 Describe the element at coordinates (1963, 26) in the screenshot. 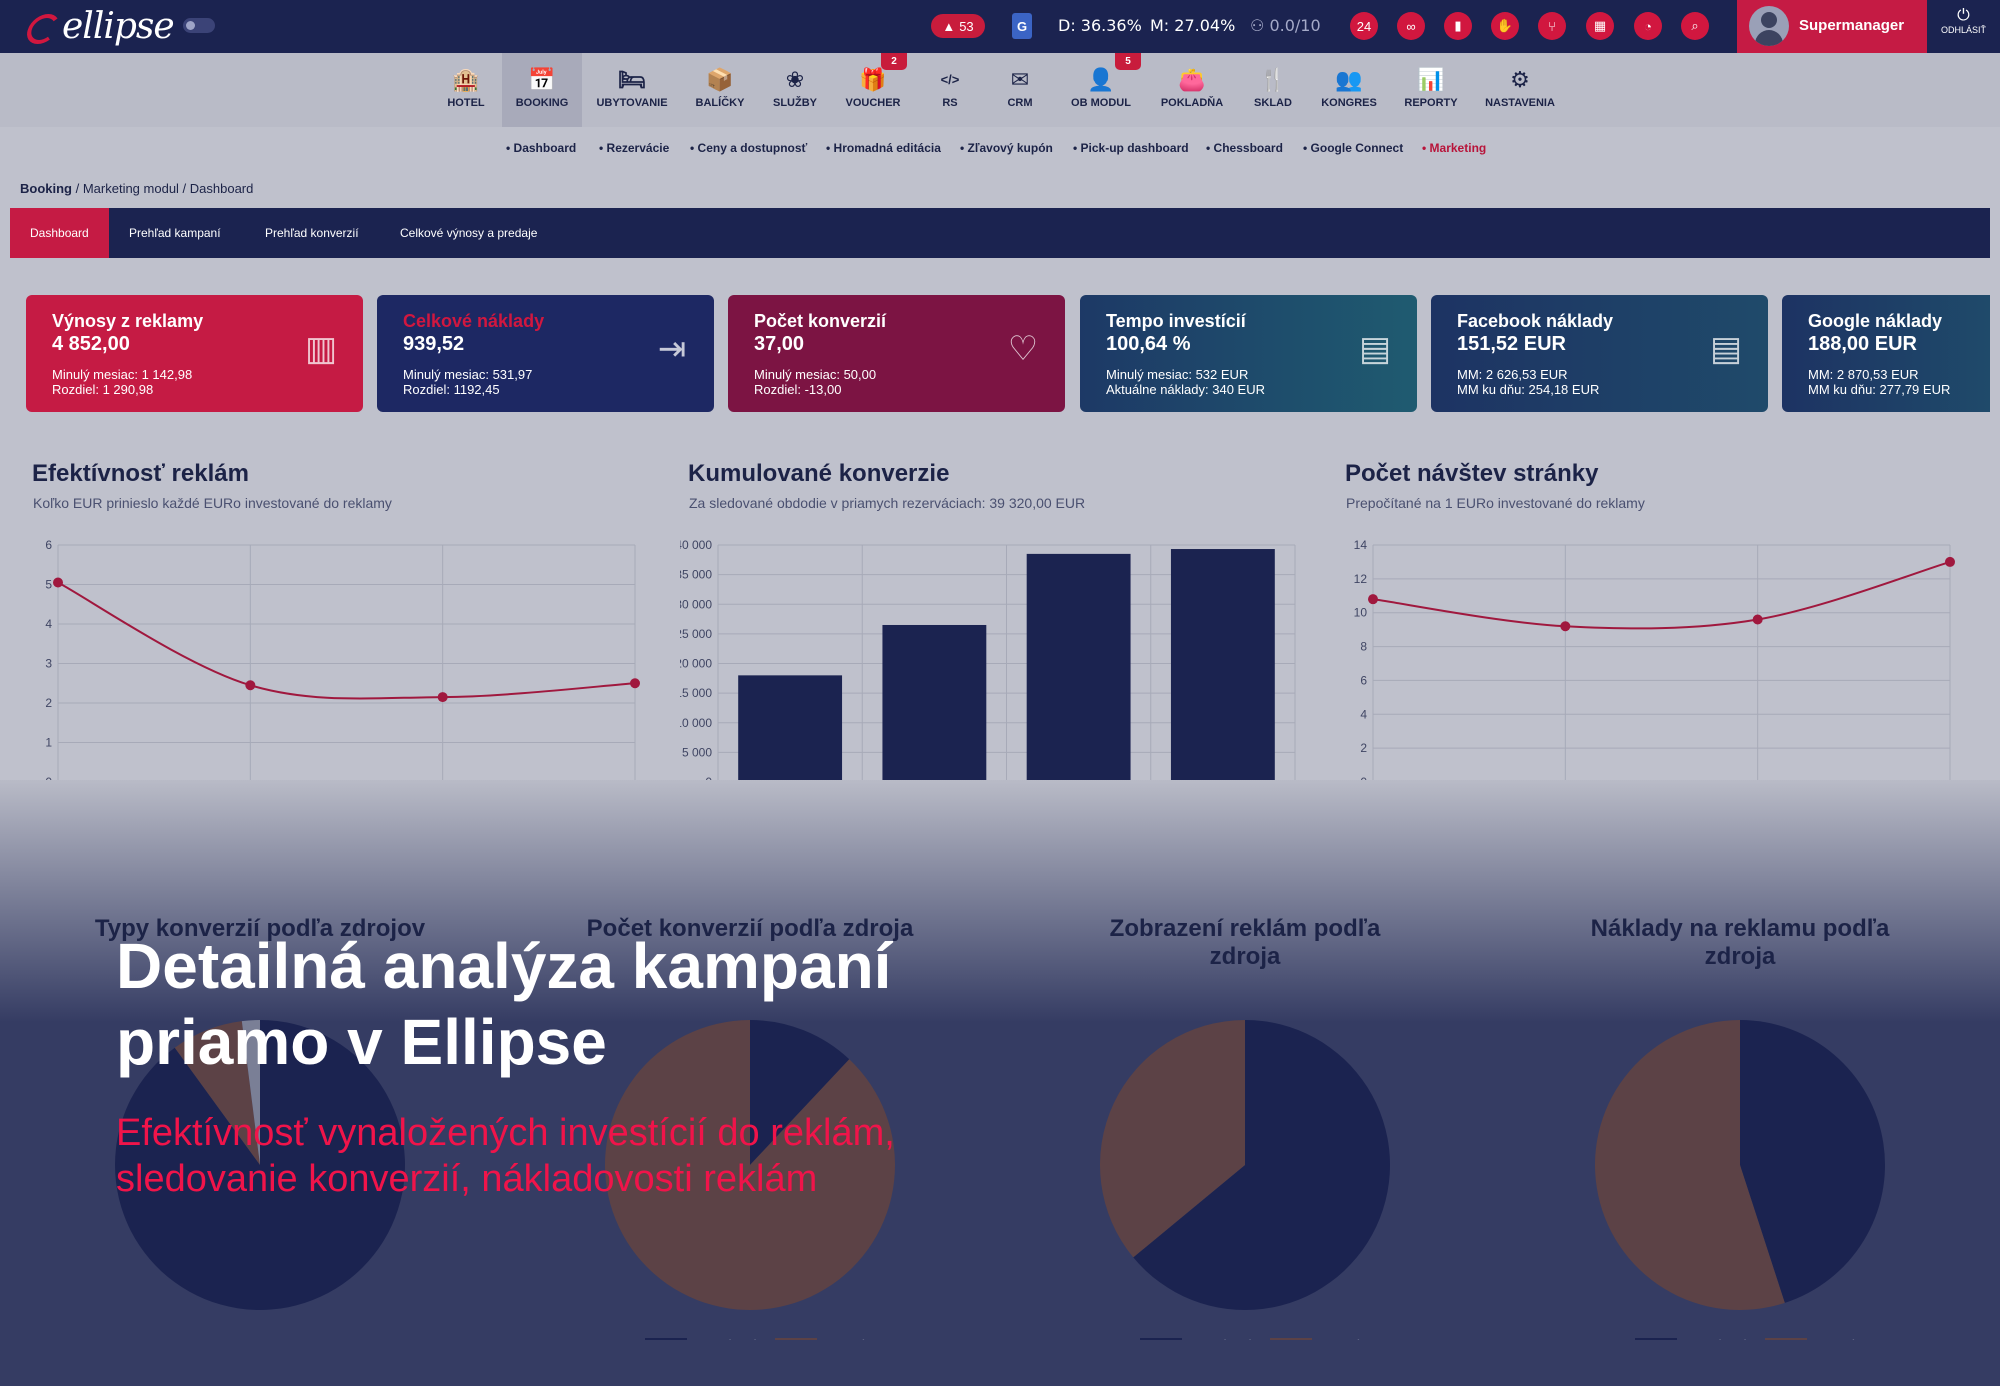

I see `logout-button: ⏻ ODHLÁSIŤ` at that location.